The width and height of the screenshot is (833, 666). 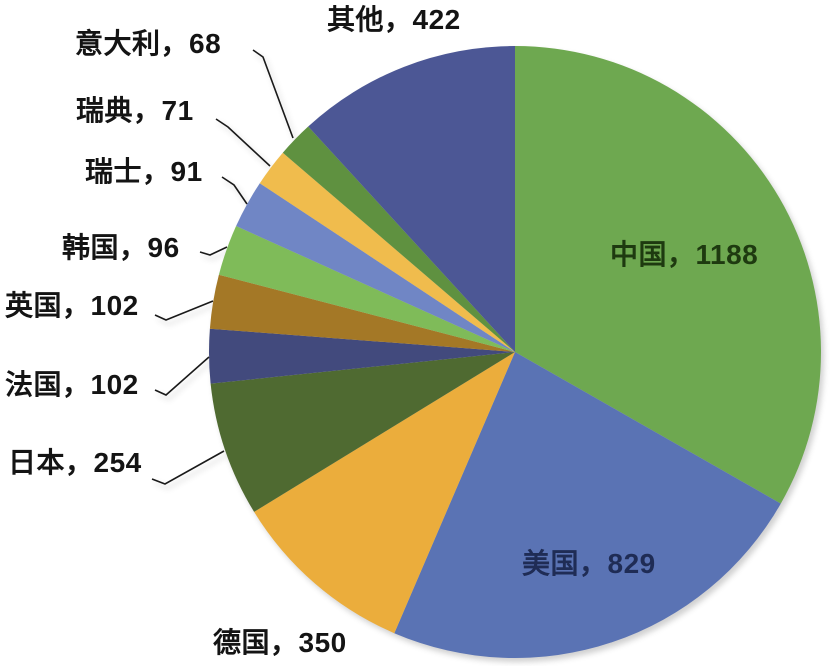 I want to click on leader-line-英国, so click(x=184, y=310).